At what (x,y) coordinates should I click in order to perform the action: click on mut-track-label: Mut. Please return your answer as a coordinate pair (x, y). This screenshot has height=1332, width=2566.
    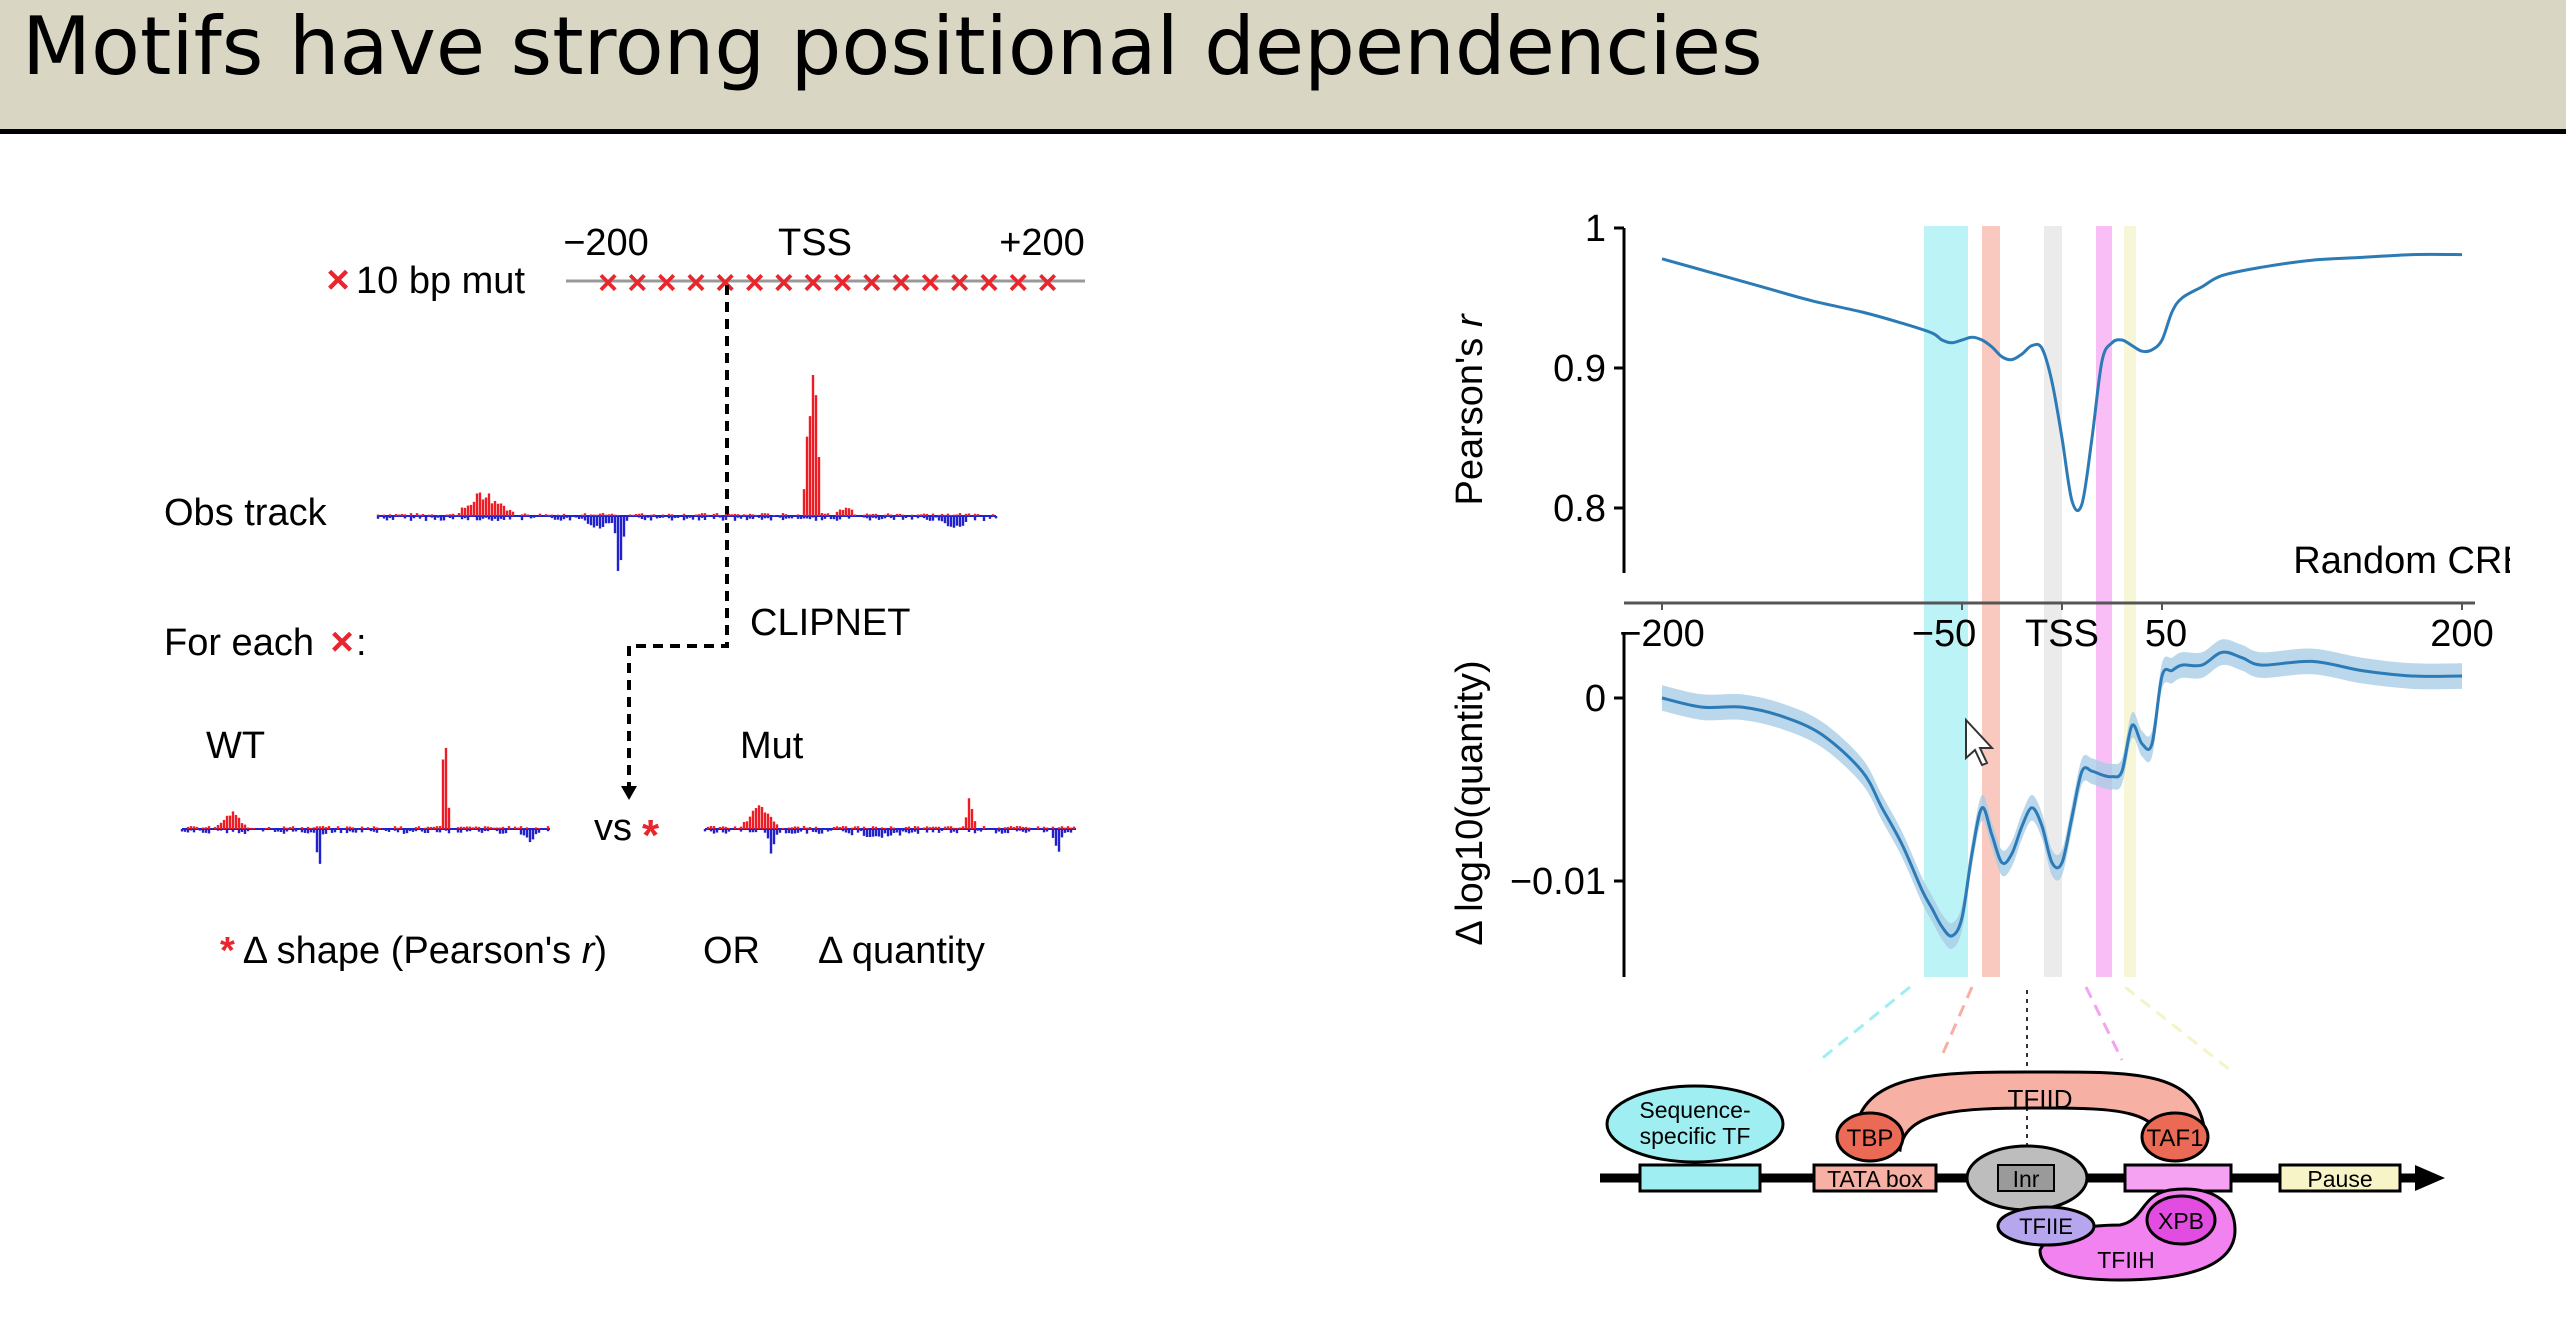
    Looking at the image, I should click on (772, 746).